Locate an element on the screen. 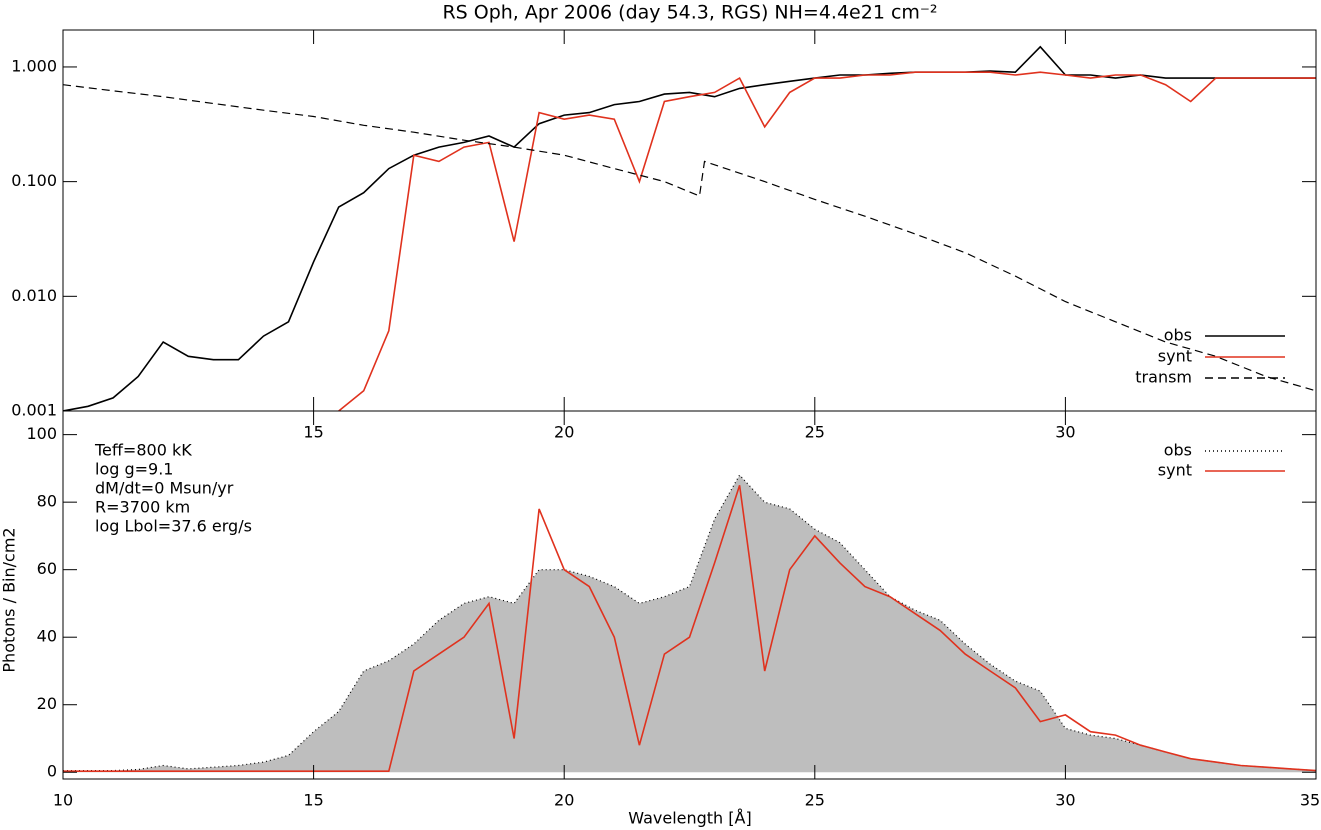 The height and width of the screenshot is (830, 1321). annotation: log g=9.1 is located at coordinates (134, 469).